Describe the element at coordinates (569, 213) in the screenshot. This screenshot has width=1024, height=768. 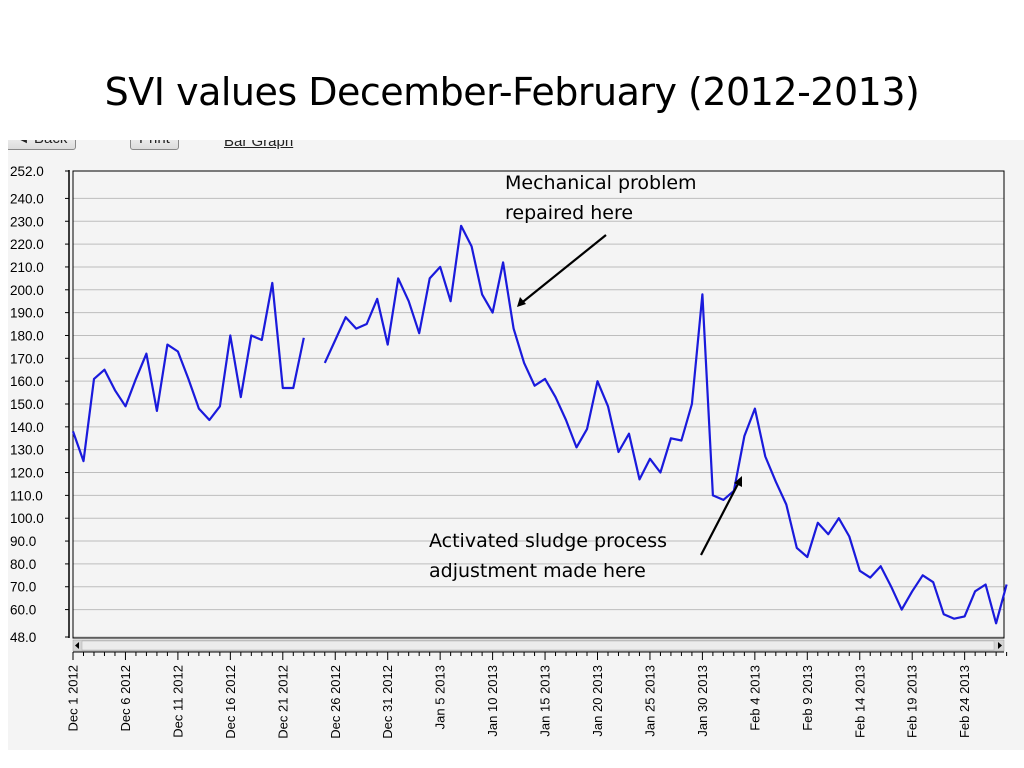
I see `annotation-mechanical-line2: repaired here` at that location.